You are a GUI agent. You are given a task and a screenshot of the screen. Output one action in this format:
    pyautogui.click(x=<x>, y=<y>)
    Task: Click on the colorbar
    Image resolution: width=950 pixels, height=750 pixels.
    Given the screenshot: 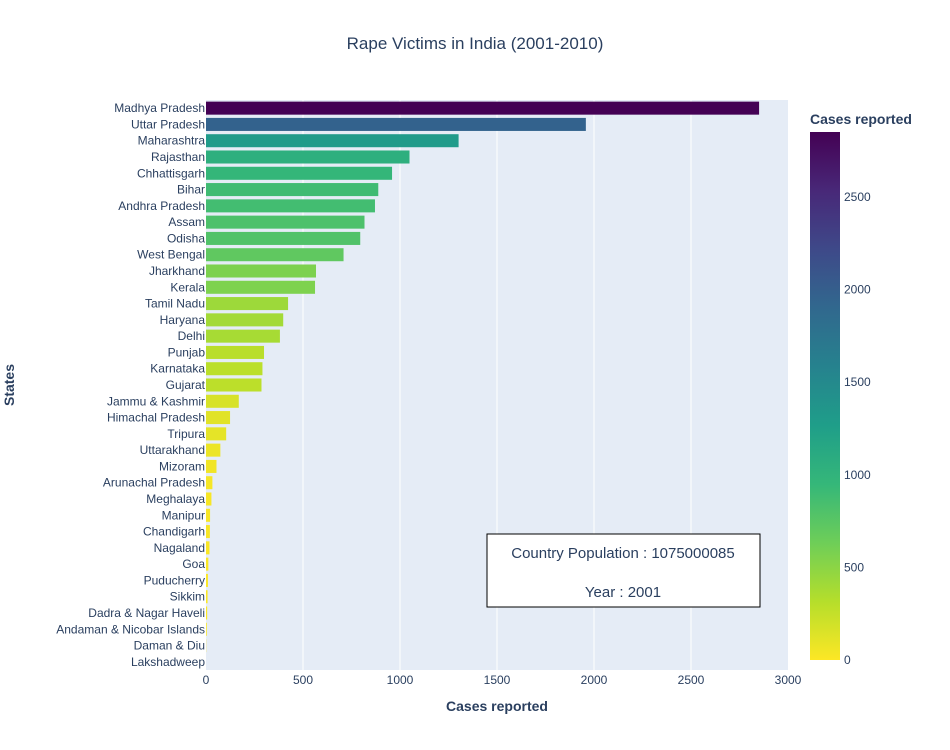 What is the action you would take?
    pyautogui.click(x=825, y=396)
    